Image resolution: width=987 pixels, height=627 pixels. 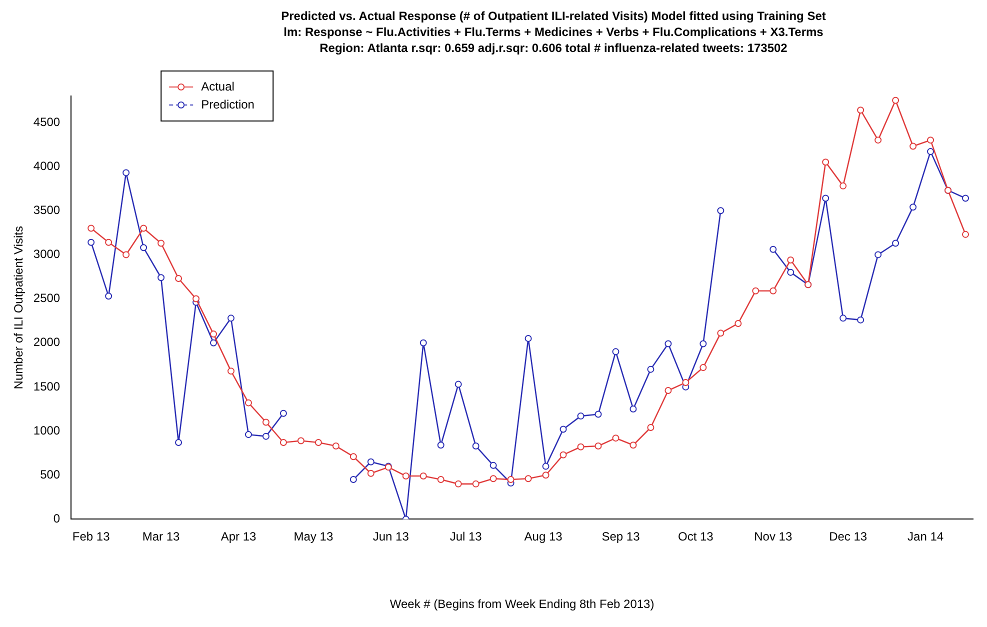 I want to click on y-axis-title: Number of ILI Outpatient Visits, so click(x=19, y=308).